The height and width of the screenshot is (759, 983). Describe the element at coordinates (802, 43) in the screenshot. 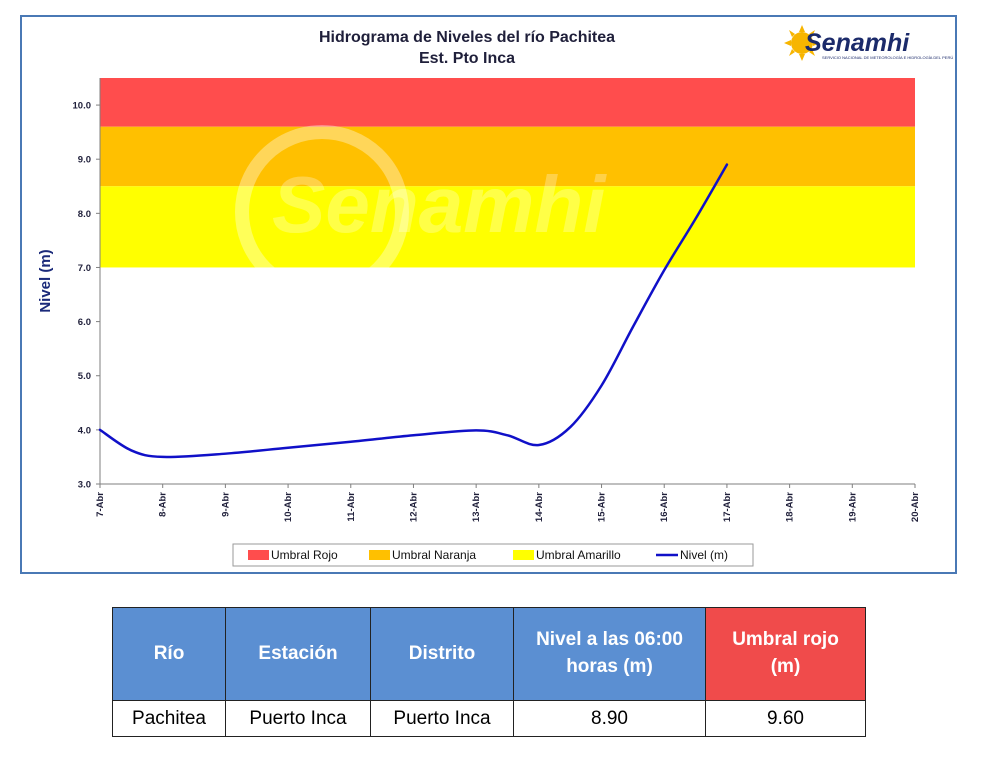

I see `sun-icon` at that location.